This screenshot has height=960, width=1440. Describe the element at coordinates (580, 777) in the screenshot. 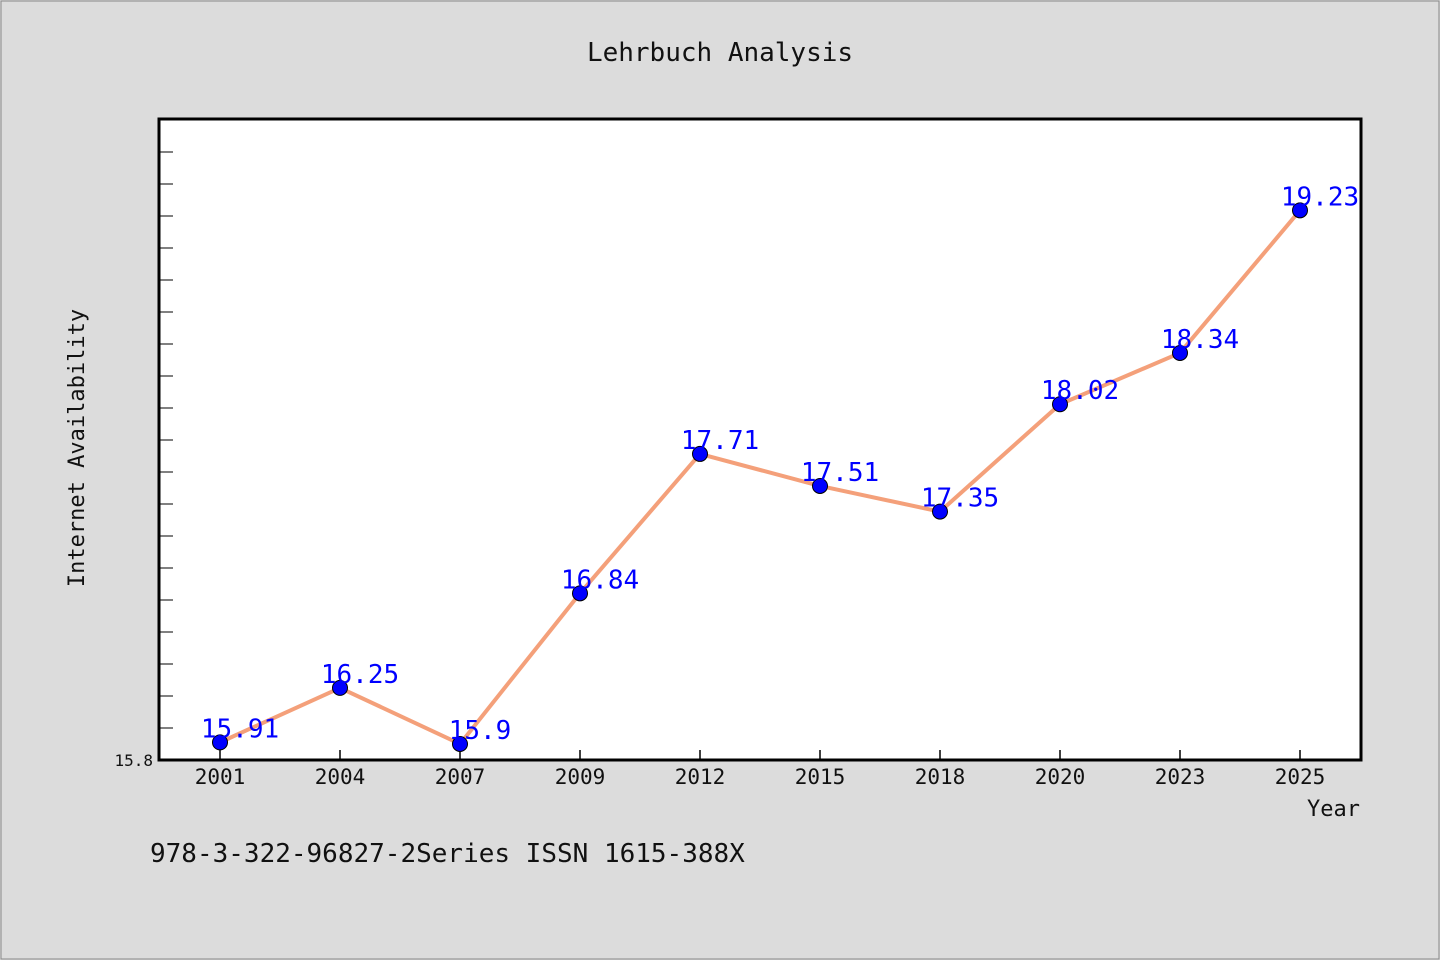

I see `x-tick-label: 2009` at that location.